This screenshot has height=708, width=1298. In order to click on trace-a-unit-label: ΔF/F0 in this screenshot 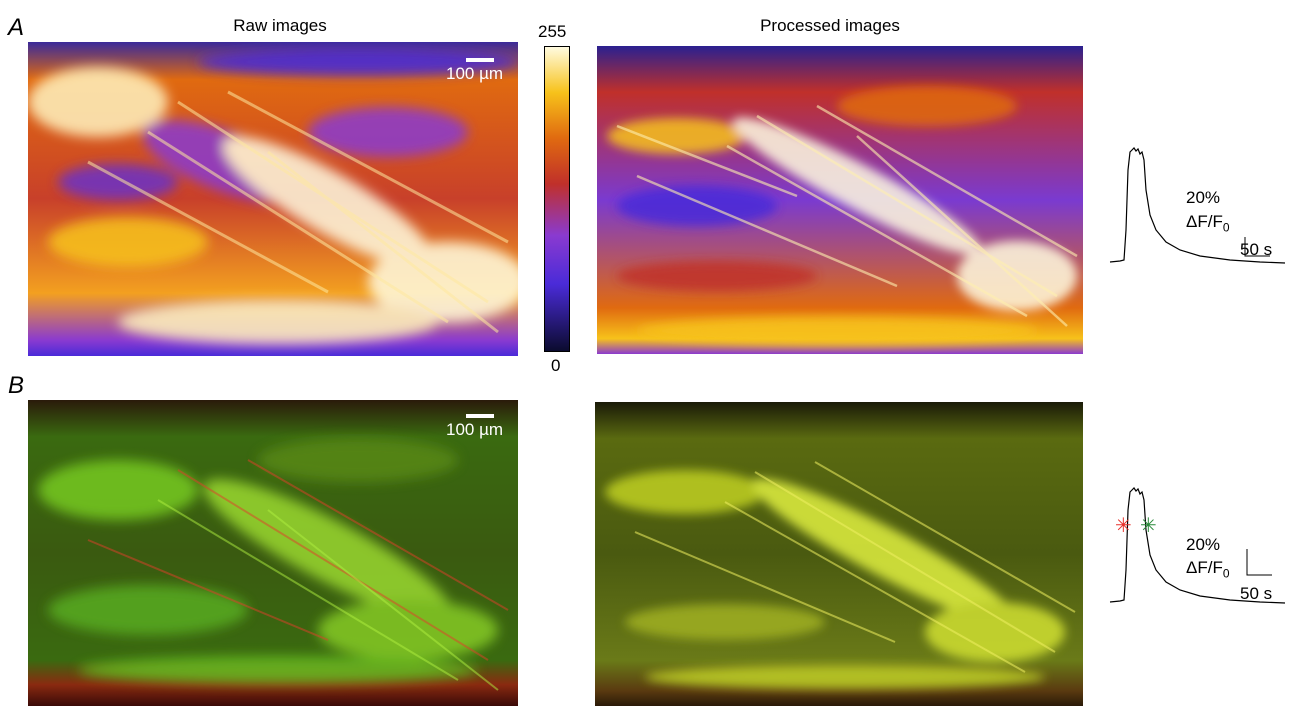, I will do `click(1208, 223)`.